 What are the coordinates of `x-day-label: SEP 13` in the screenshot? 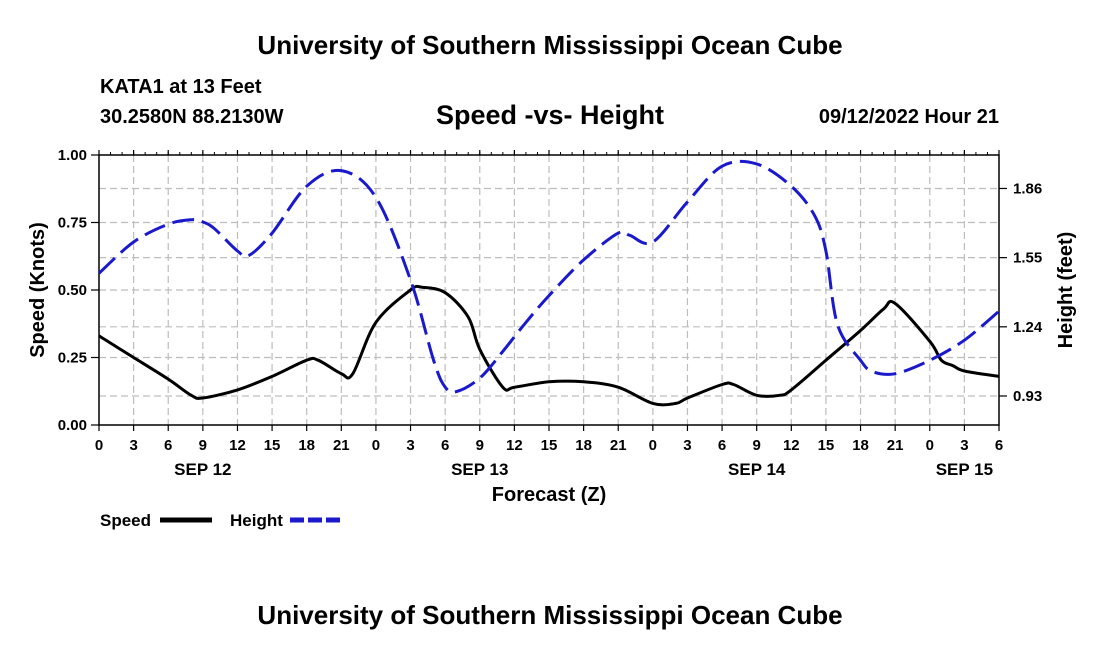 It's located at (479, 469).